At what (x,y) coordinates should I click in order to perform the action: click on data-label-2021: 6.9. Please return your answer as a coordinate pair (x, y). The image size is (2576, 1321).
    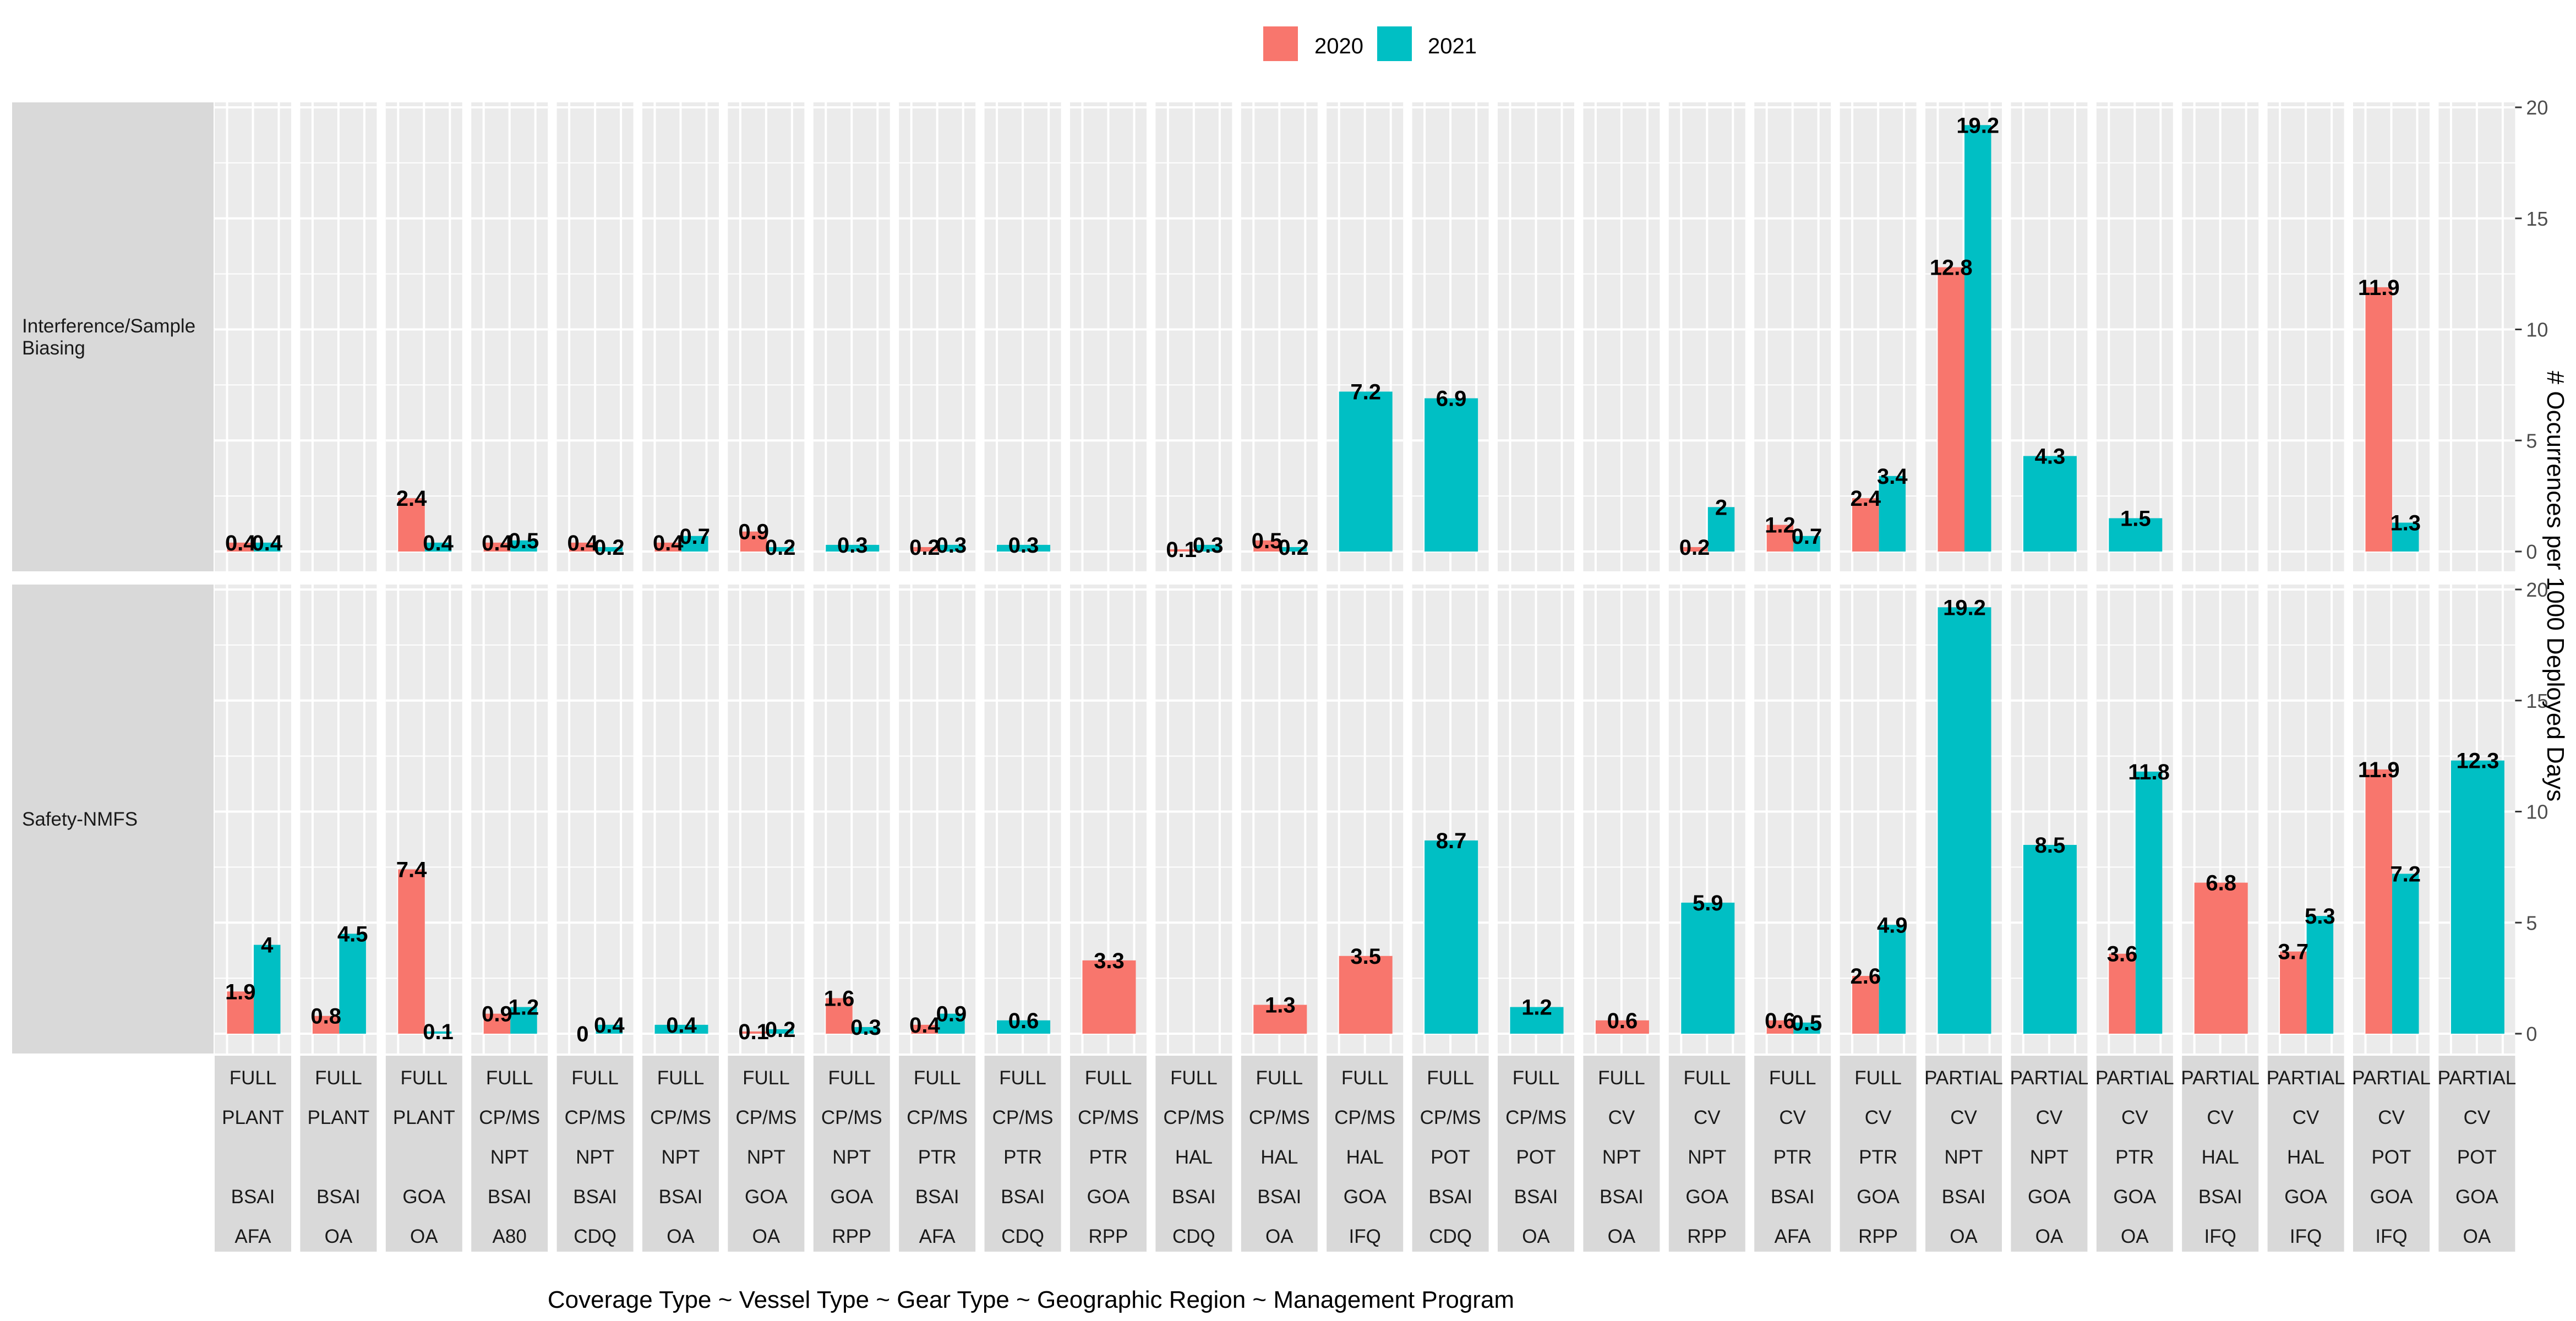
    Looking at the image, I should click on (1452, 399).